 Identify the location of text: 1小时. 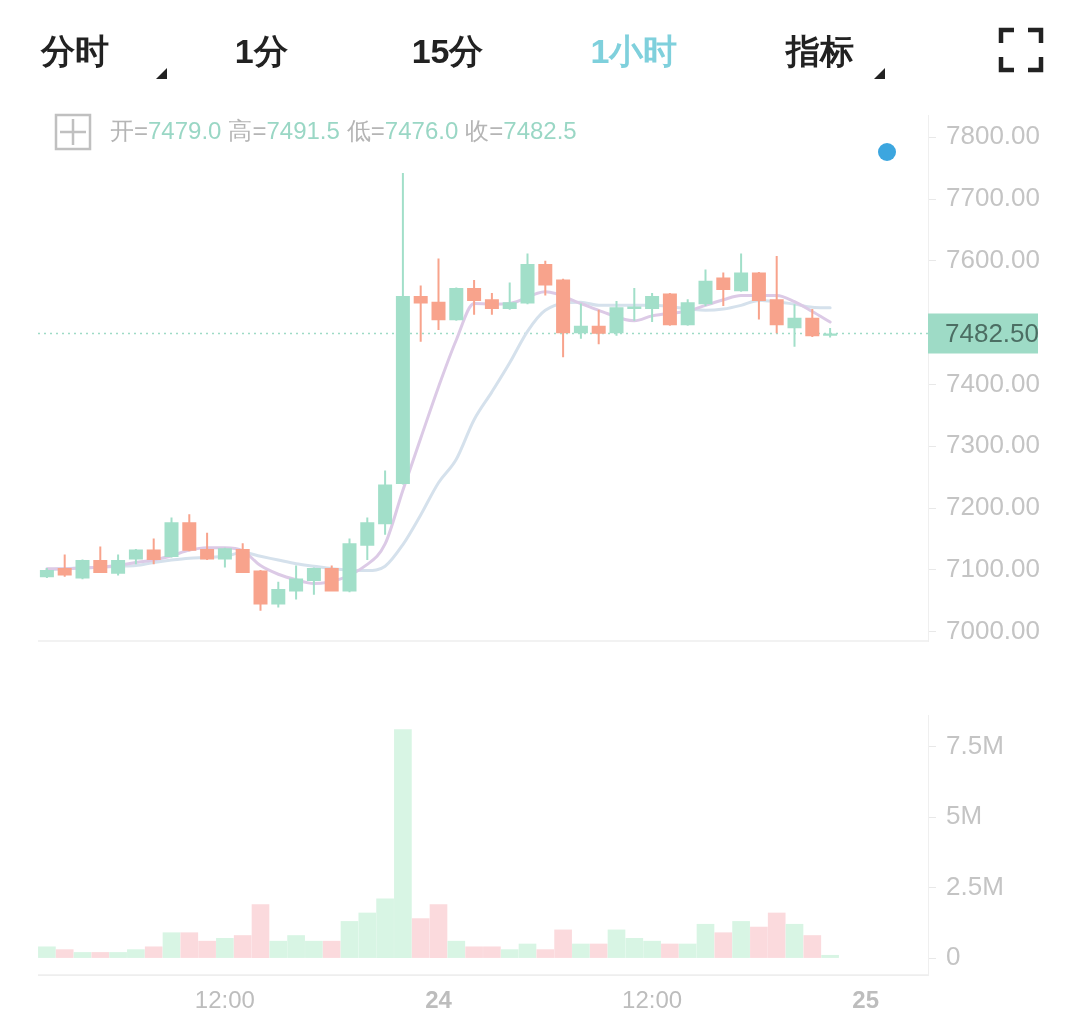
(634, 51).